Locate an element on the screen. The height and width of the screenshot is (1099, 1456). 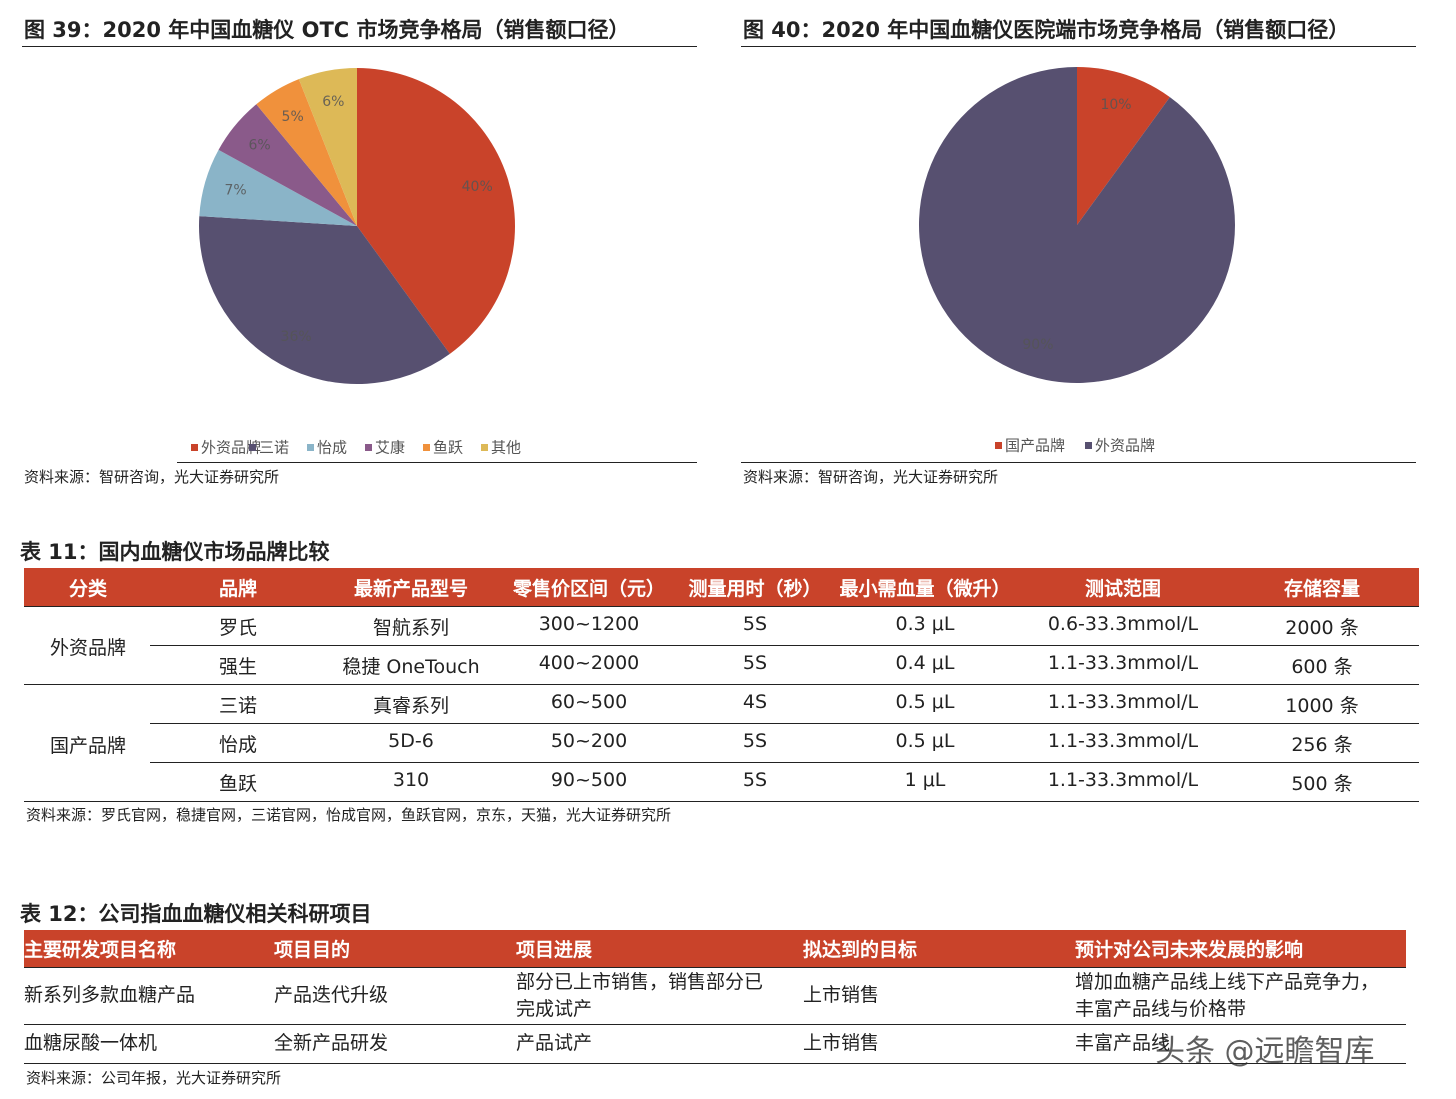
table-cell: 90~500 is located at coordinates (589, 780).